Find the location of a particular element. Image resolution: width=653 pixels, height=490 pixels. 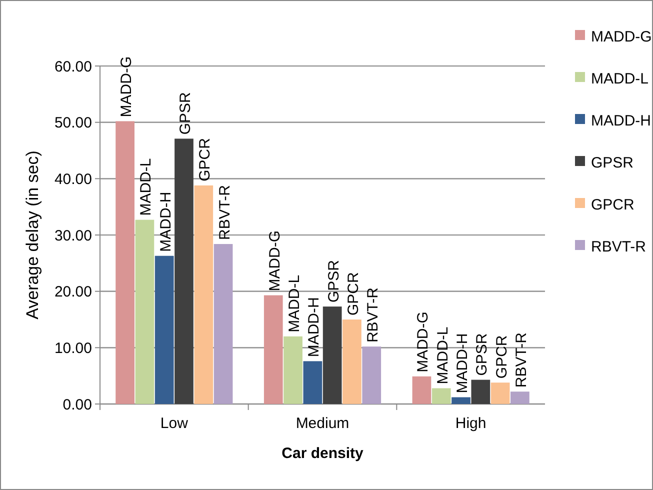

y-tick-label: 0.00 is located at coordinates (77, 405).